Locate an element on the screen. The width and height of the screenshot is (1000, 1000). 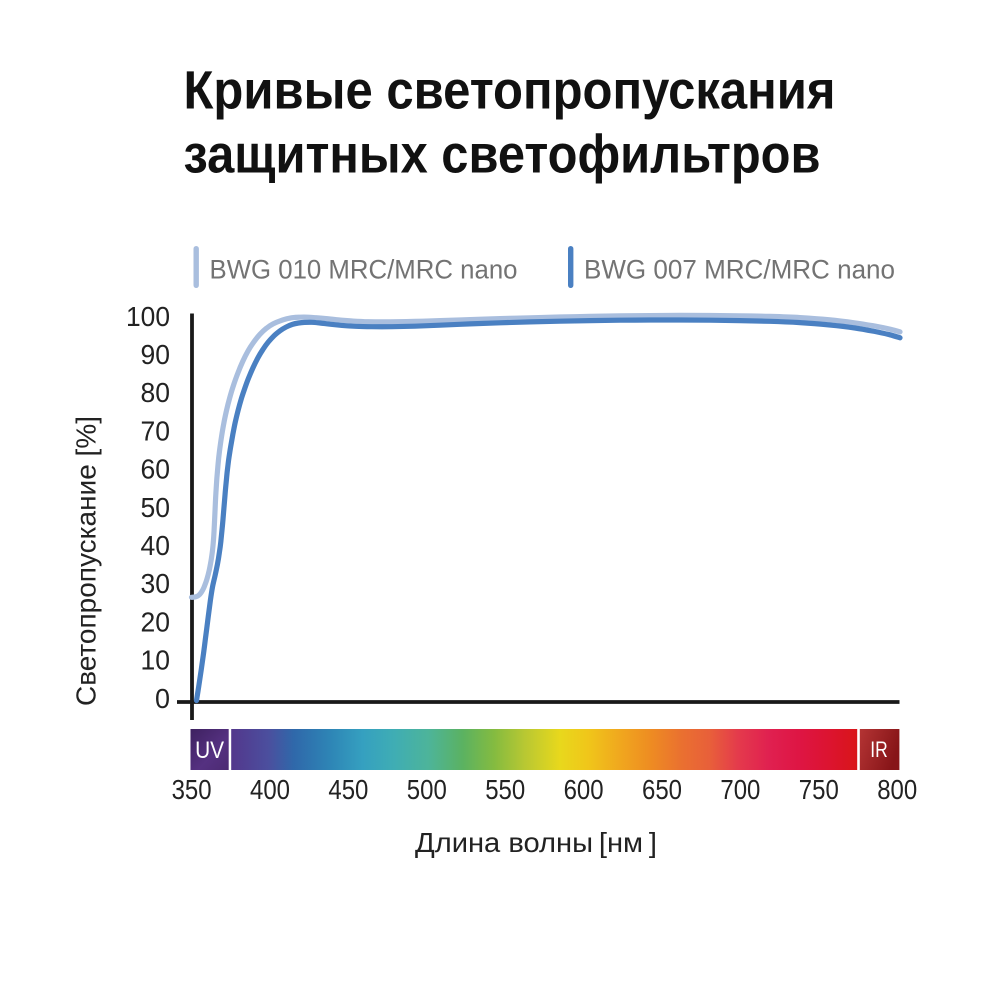
svg-text: защитных светофильтров is located at coordinates (502, 155).